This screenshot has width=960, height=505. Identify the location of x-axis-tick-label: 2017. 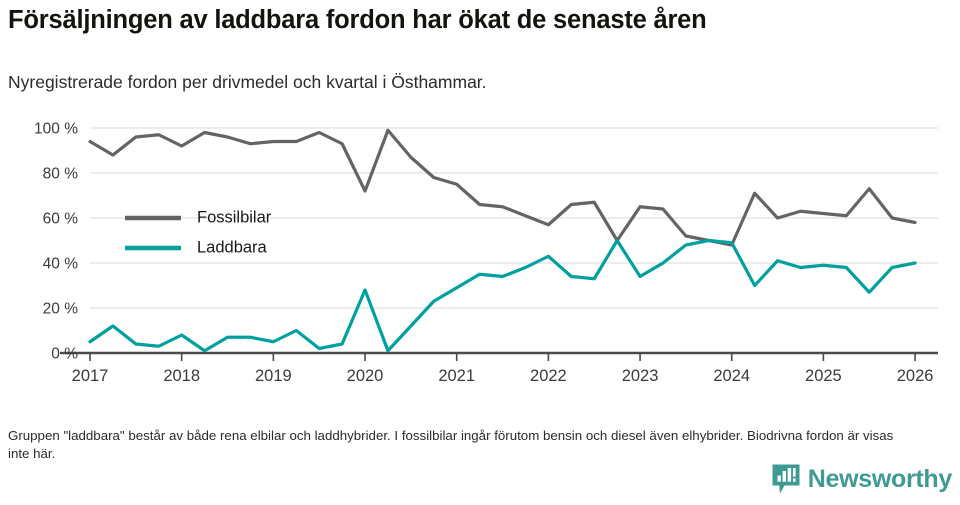
(90, 376).